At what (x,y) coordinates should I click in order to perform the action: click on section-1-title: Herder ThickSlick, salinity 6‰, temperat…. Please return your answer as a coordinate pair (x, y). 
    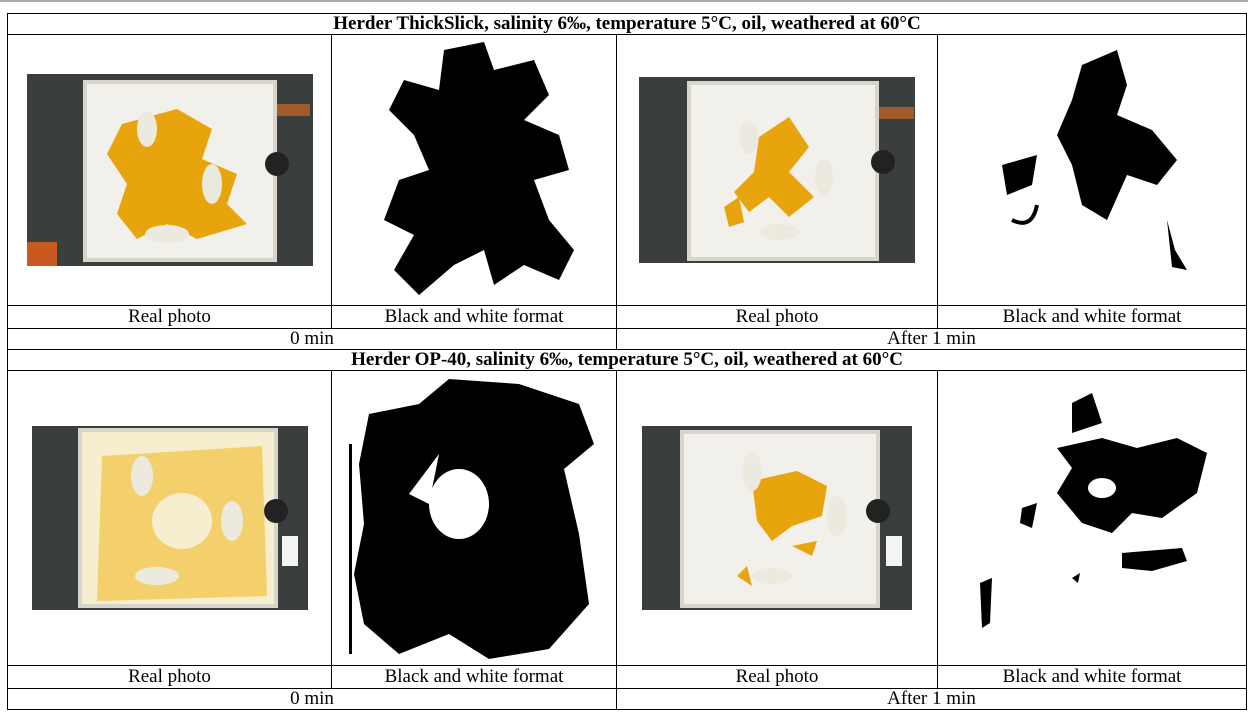
    Looking at the image, I should click on (627, 24).